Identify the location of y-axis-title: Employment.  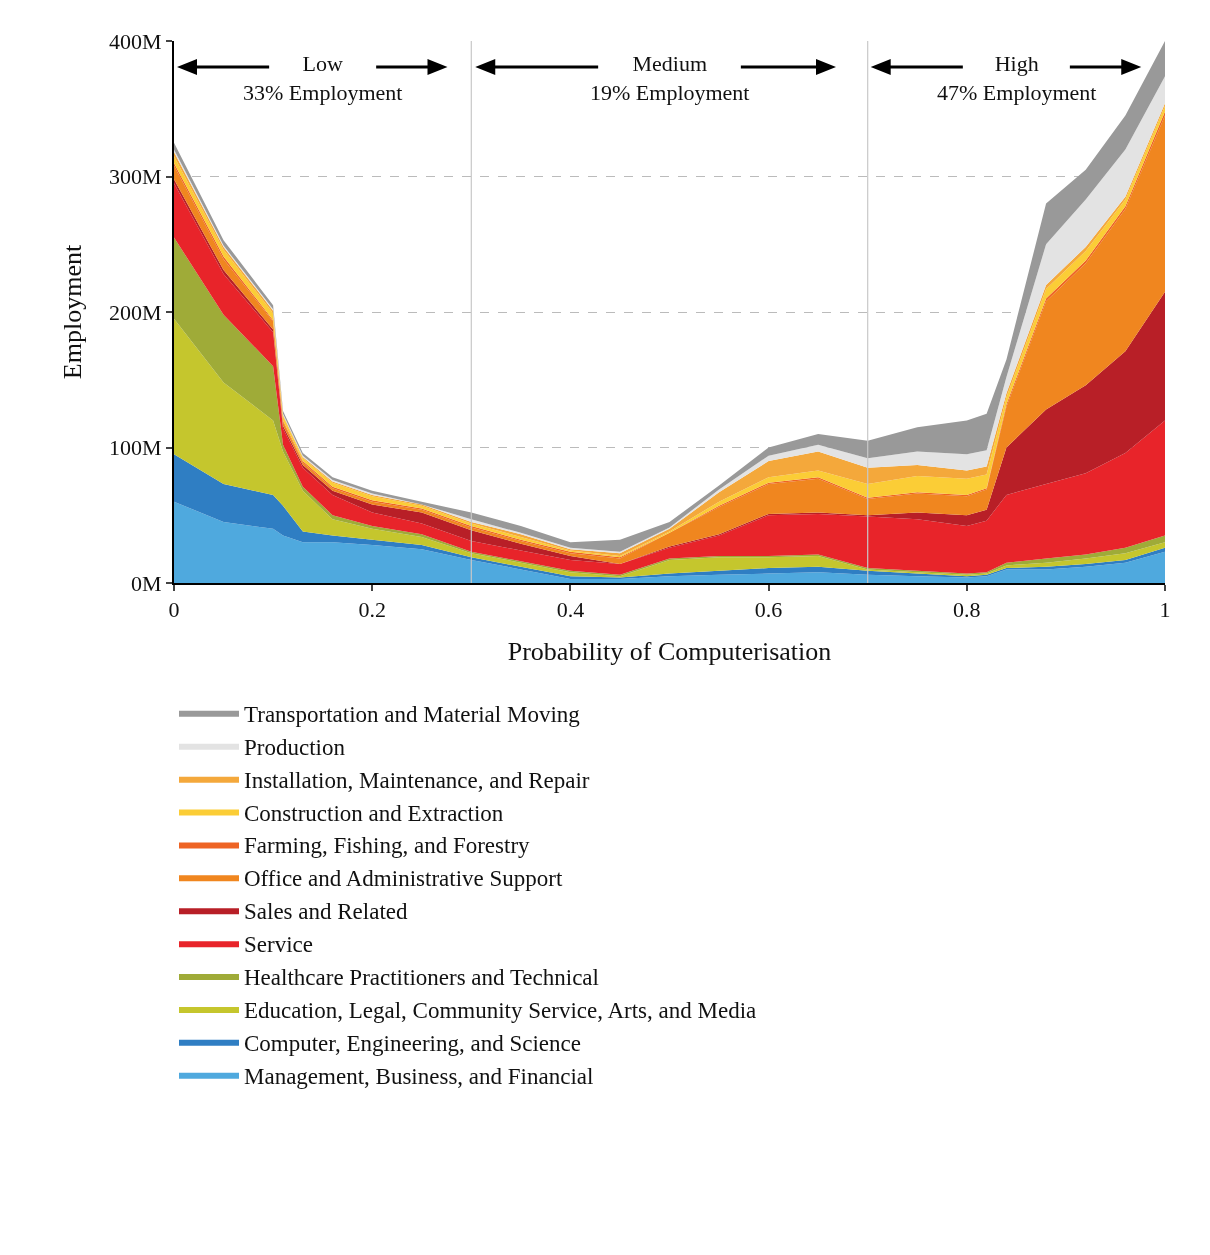
(72, 312).